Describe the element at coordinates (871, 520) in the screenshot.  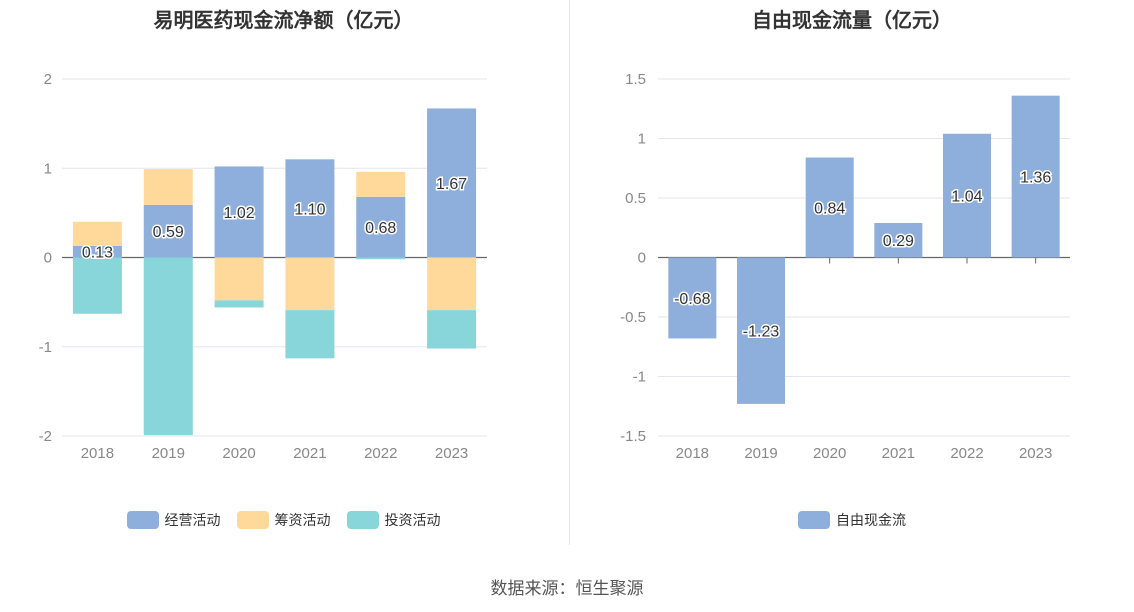
I see `legend-label: 自由现金流` at that location.